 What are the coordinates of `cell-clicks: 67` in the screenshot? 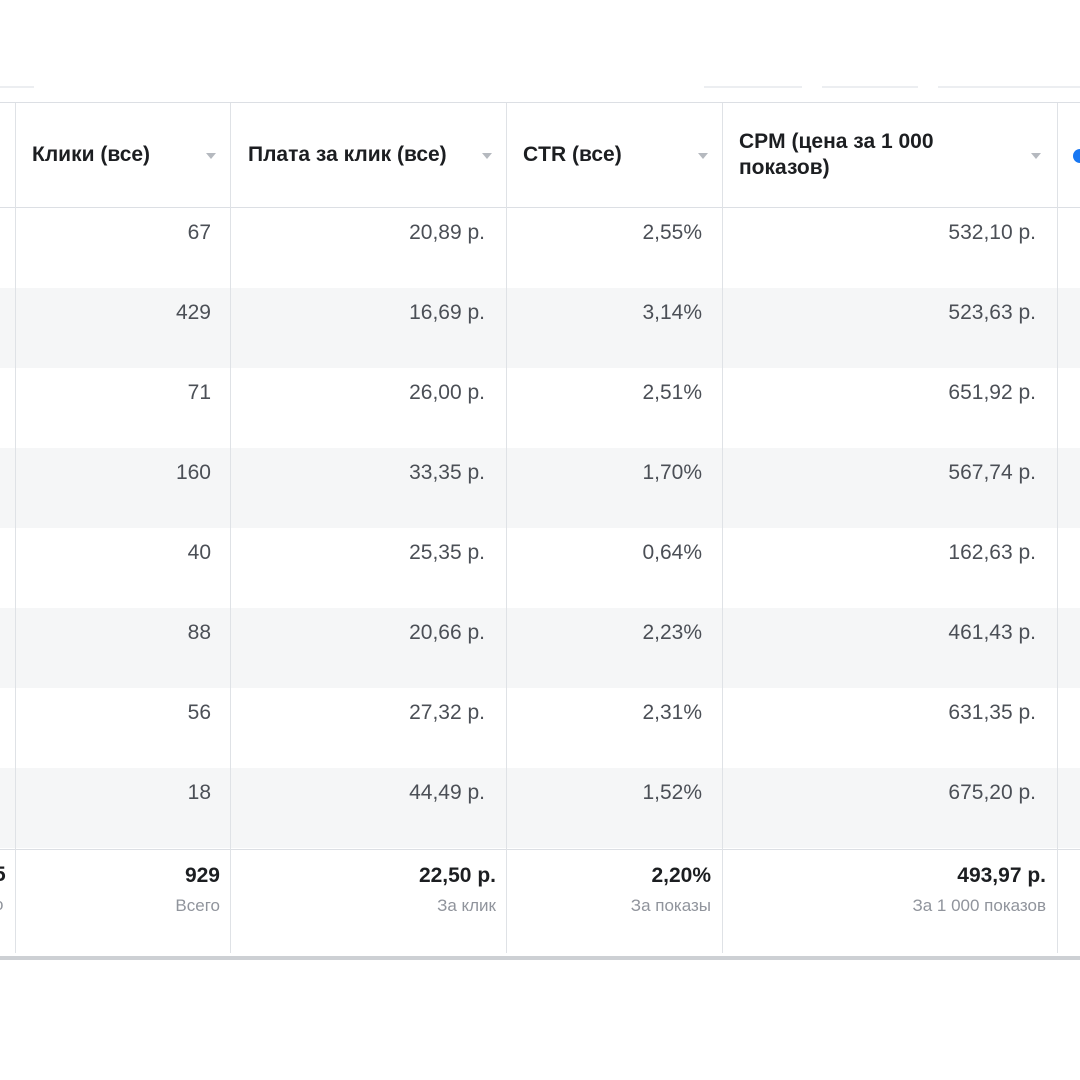 It's located at (199, 232).